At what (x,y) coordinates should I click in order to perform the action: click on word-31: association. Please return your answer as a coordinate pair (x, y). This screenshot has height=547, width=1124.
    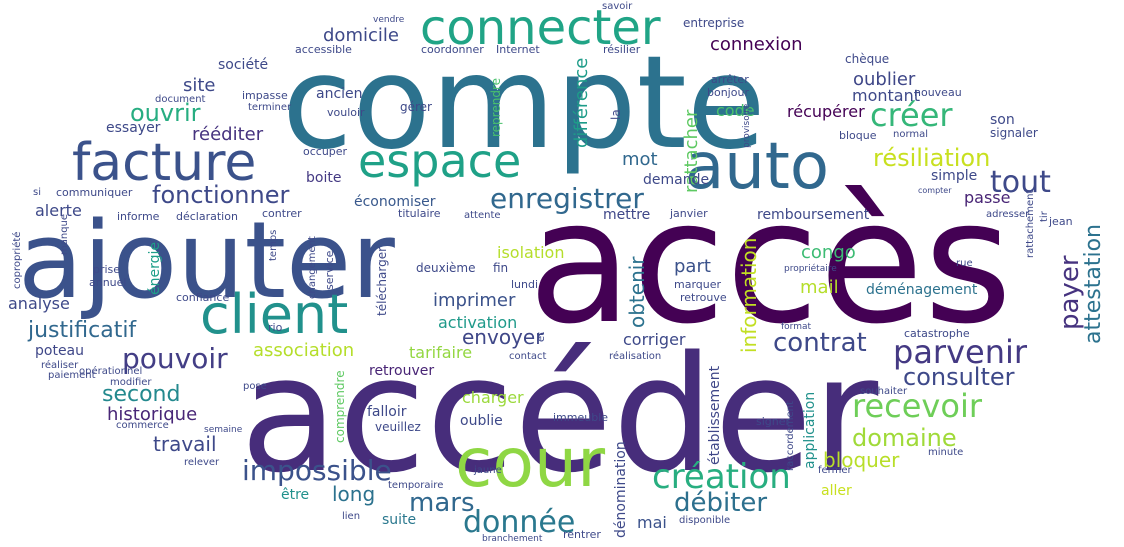
    Looking at the image, I should click on (304, 350).